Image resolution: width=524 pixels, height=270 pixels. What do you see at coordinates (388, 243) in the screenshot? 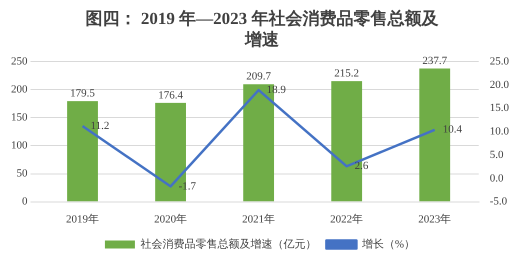
I see `legend-label: 增长（%）` at bounding box center [388, 243].